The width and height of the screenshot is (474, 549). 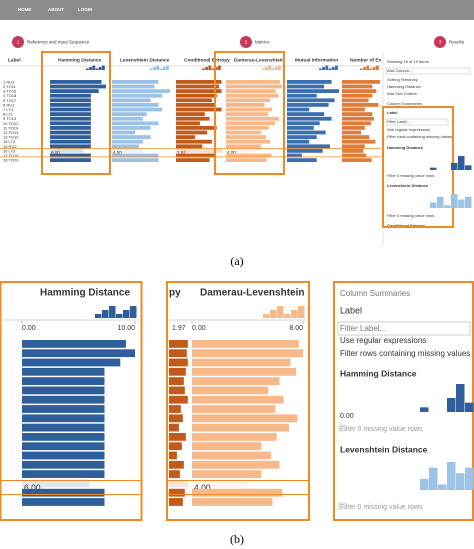 I want to click on step-label: Results, so click(x=457, y=42).